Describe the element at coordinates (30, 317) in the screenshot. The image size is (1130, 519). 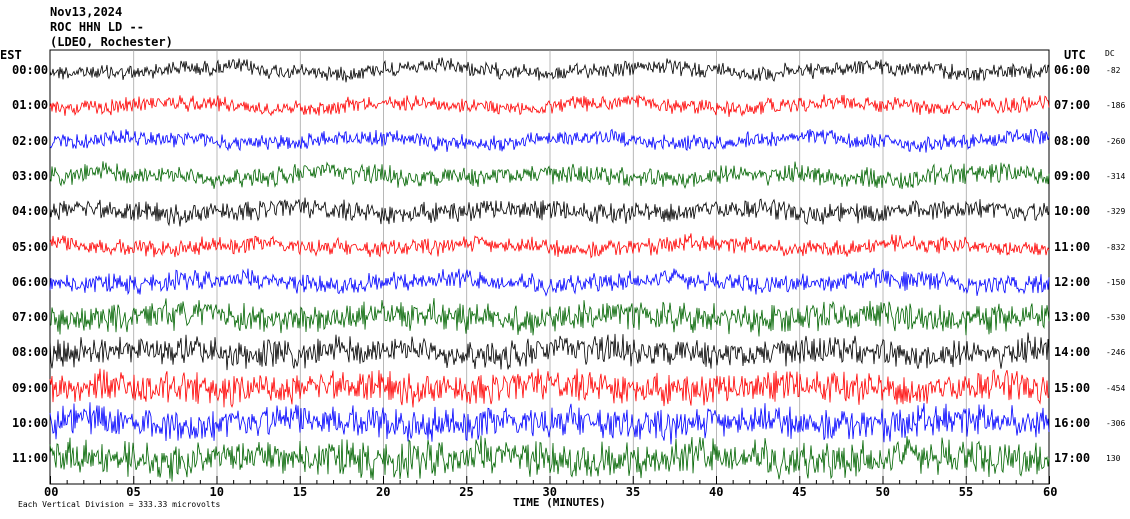
I see `left-time-label: 07:00` at that location.